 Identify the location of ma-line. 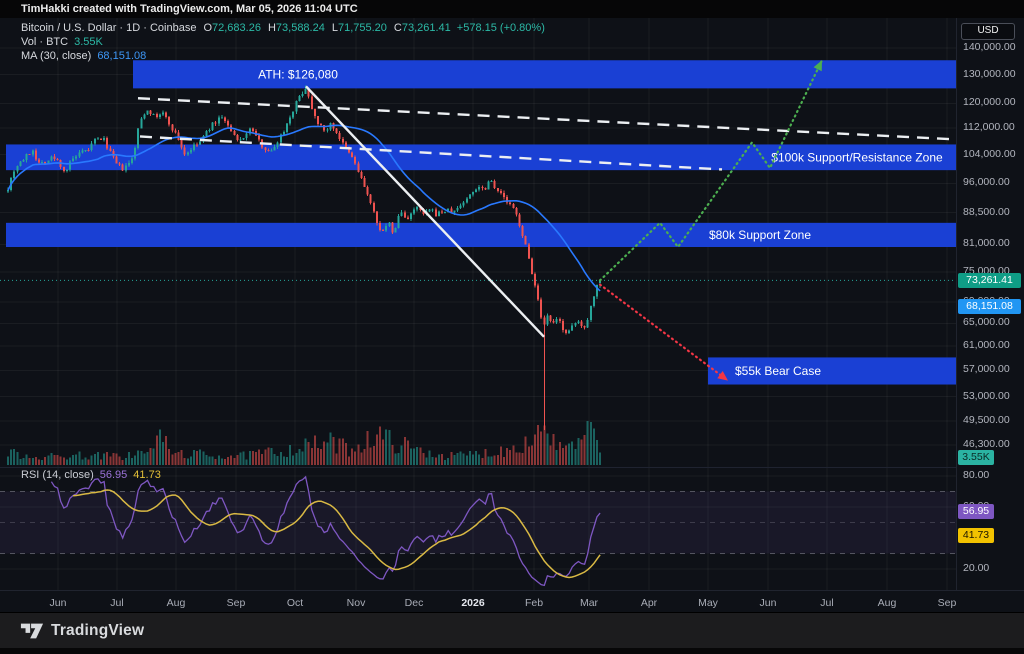
(304, 208).